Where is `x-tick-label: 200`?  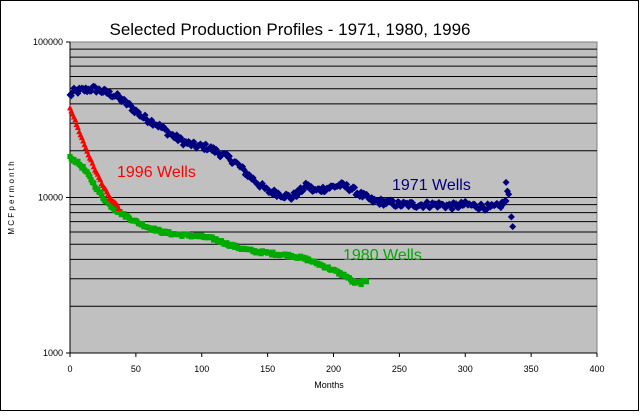
x-tick-label: 200 is located at coordinates (333, 369).